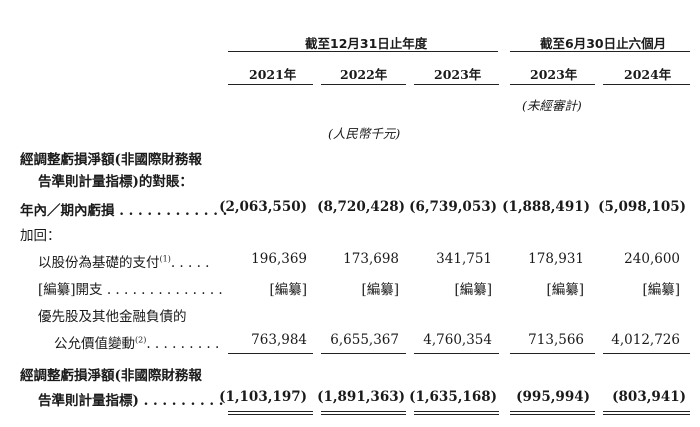 This screenshot has height=427, width=700. Describe the element at coordinates (364, 133) in the screenshot. I see `currency-note: (人民幣千元)` at that location.